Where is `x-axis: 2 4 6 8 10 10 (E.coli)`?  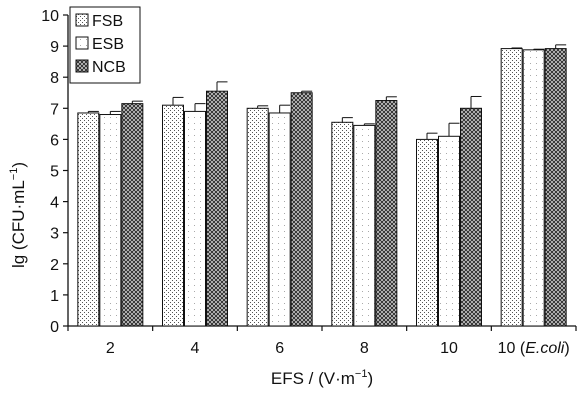
x-axis: 2 4 6 8 10 10 (E.coli) is located at coordinates (322, 341).